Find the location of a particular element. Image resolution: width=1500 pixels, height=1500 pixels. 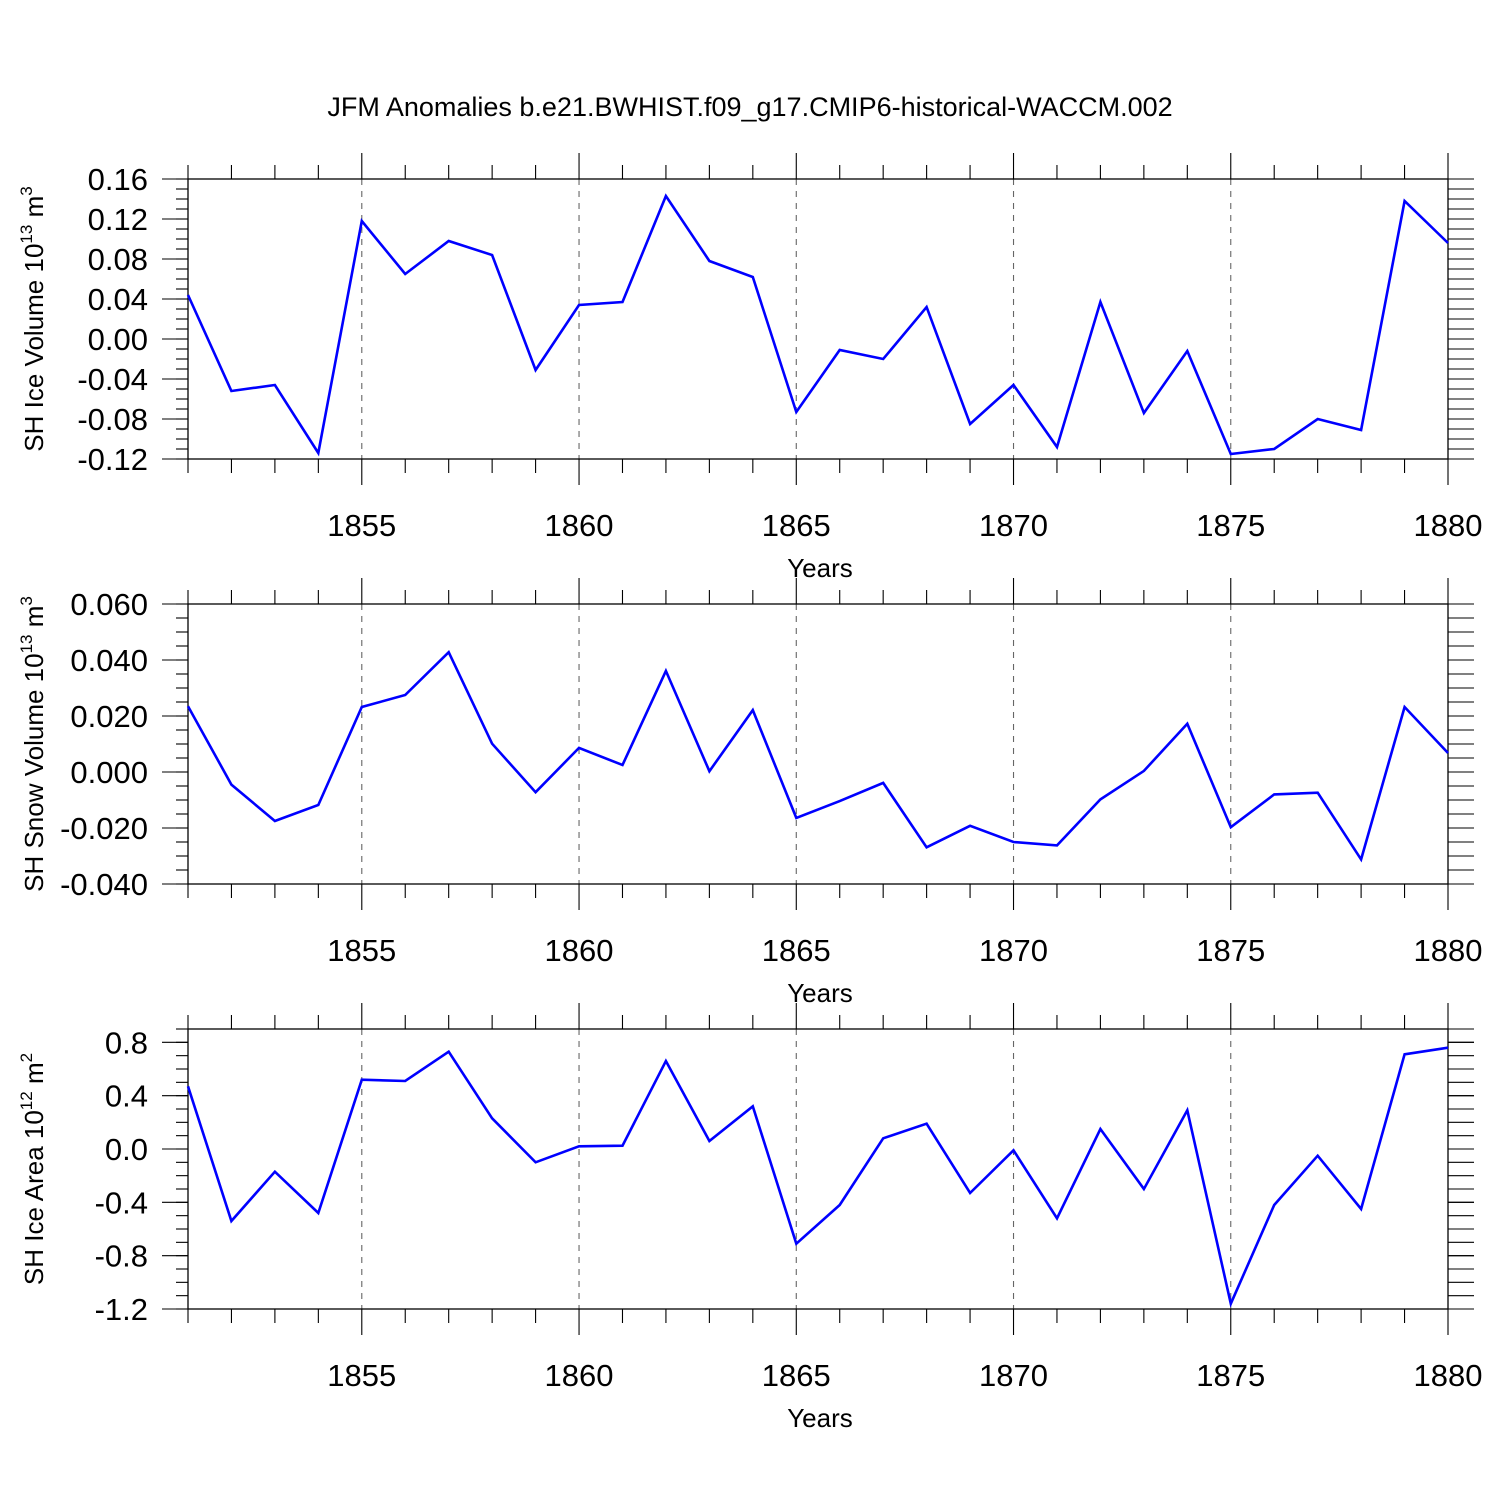

y-axis-title-text: SH Ice Area 10 is located at coordinates (34, 1197).